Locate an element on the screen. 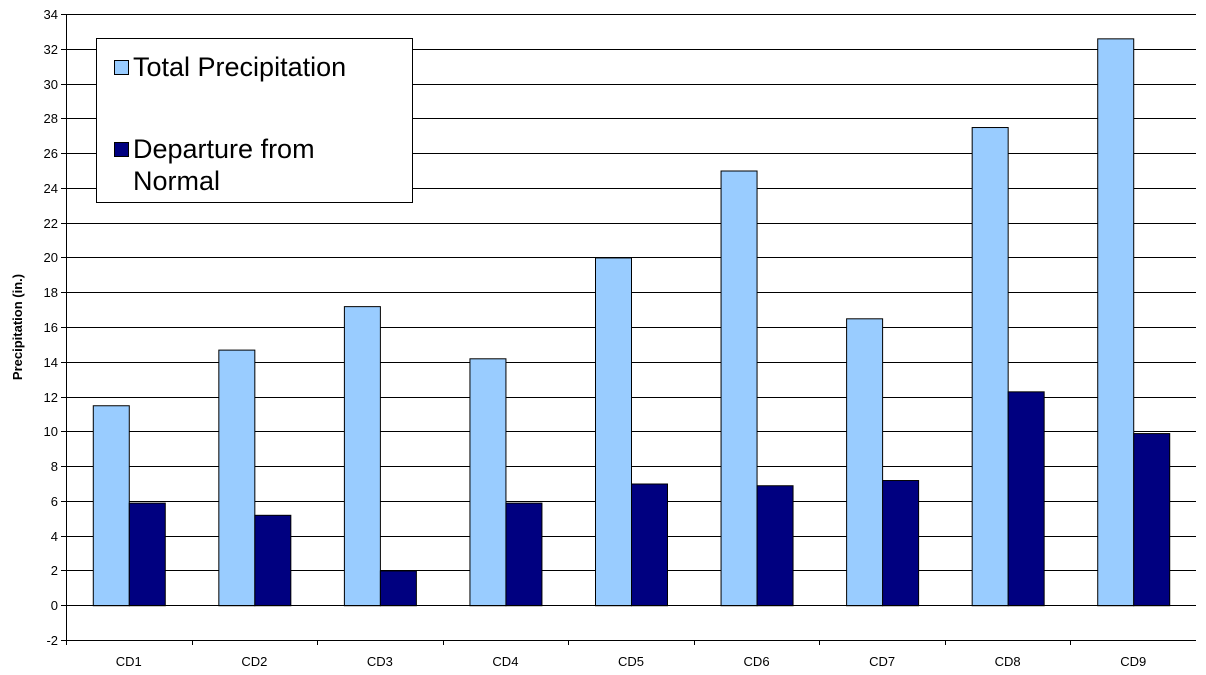  y-axis-label: Precipitation (in.) is located at coordinates (17, 327).